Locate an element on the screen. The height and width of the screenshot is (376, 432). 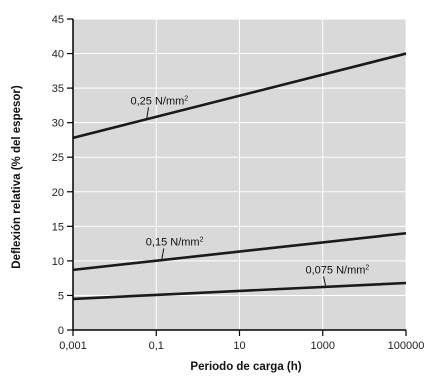
x-tick-label: 0,001 is located at coordinates (73, 346).